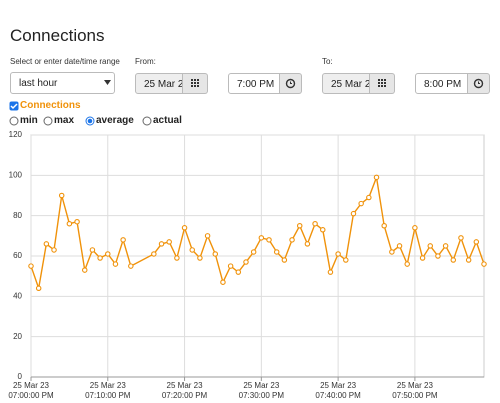 The image size is (500, 403). What do you see at coordinates (64, 120) in the screenshot?
I see `mode-label: max` at bounding box center [64, 120].